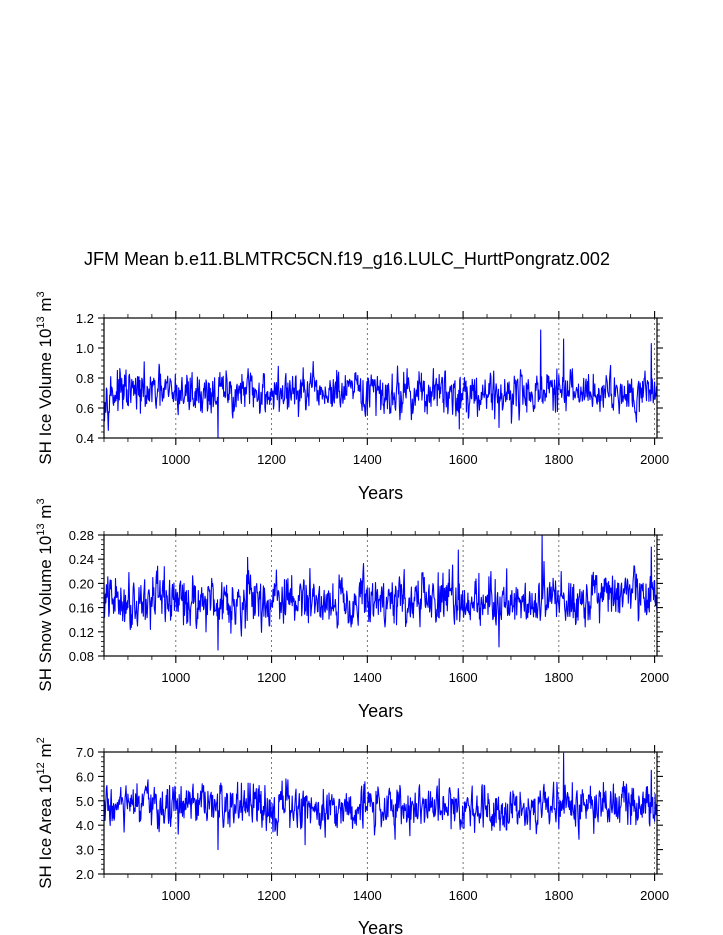  What do you see at coordinates (380, 592) in the screenshot?
I see `snow-volume-series-line` at bounding box center [380, 592].